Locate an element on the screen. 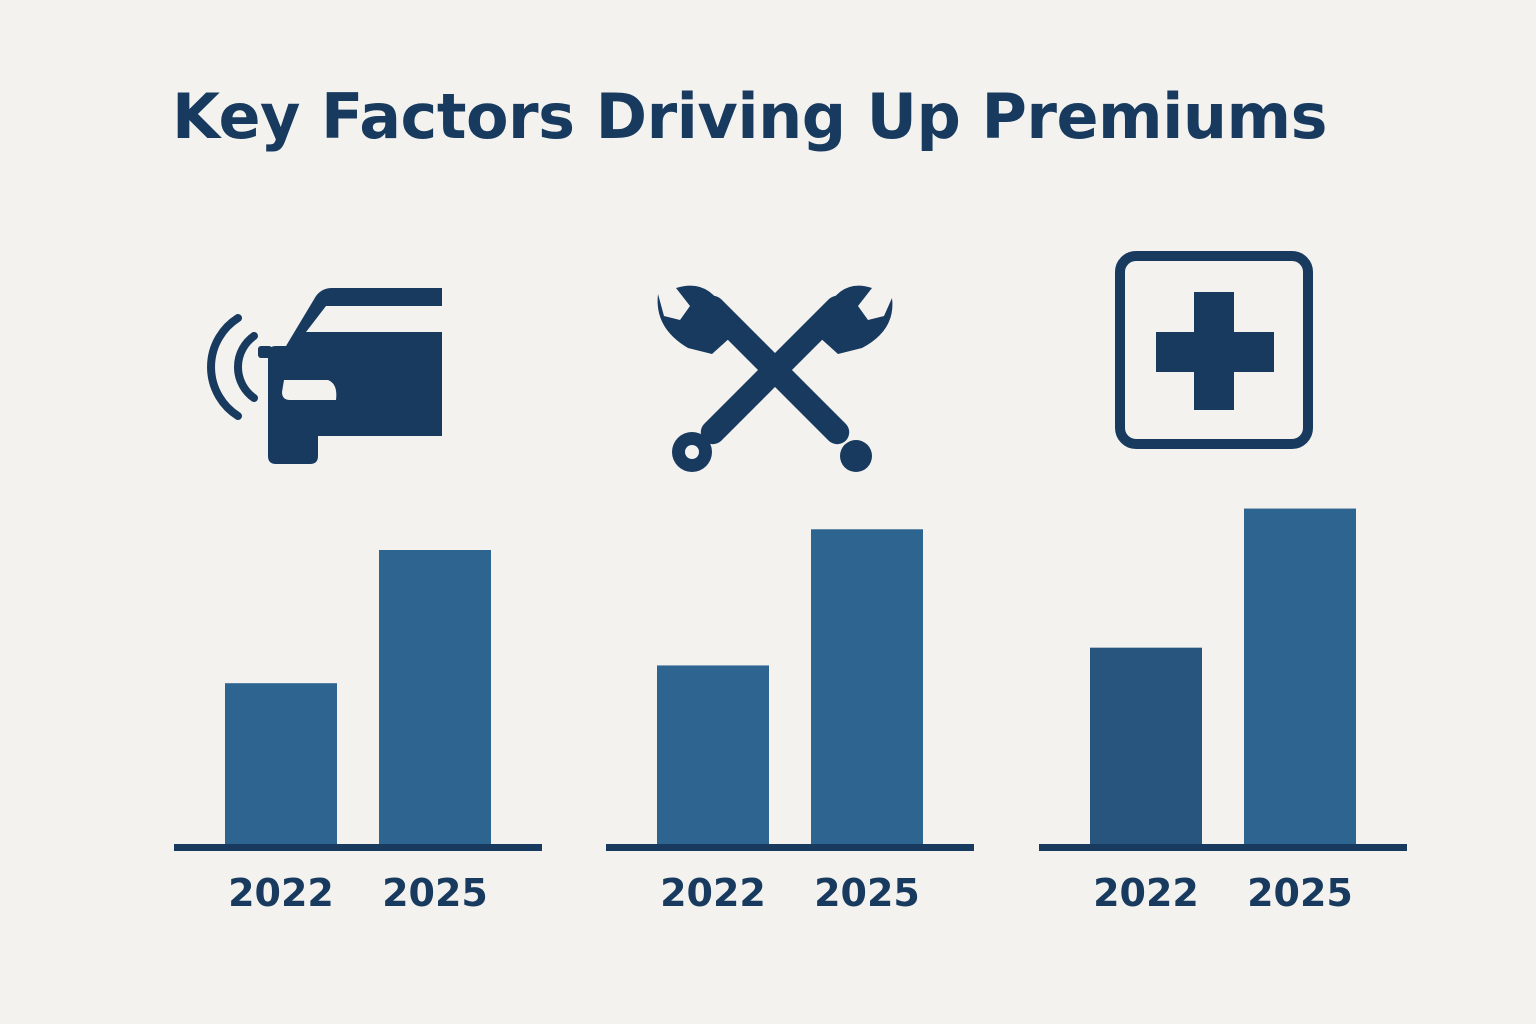 This screenshot has height=1024, width=1536. page-title: Key Factors Driving Up Premiums is located at coordinates (750, 116).